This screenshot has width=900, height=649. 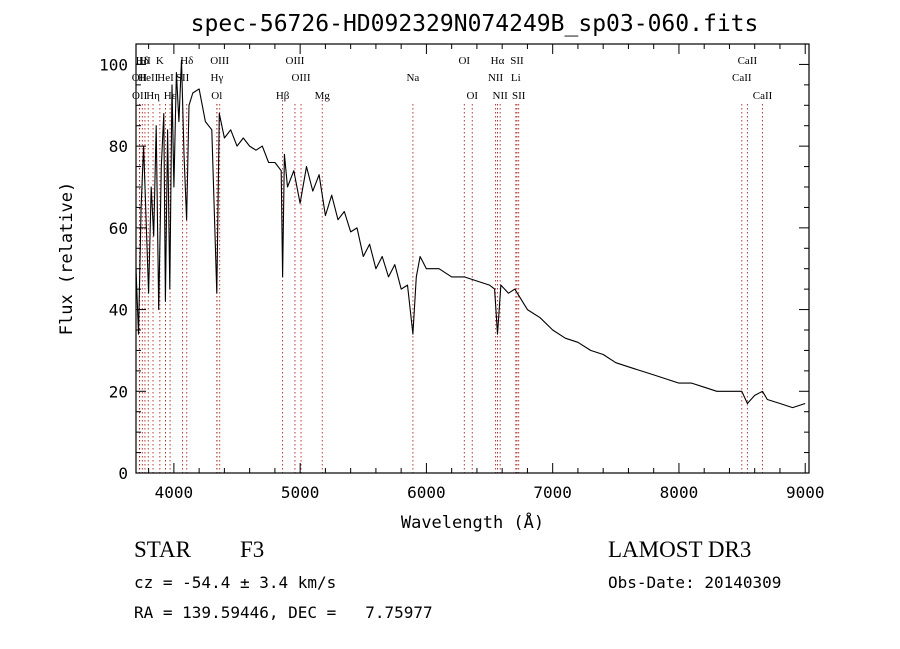 I want to click on line-marker-label-18: Na, so click(x=412, y=78).